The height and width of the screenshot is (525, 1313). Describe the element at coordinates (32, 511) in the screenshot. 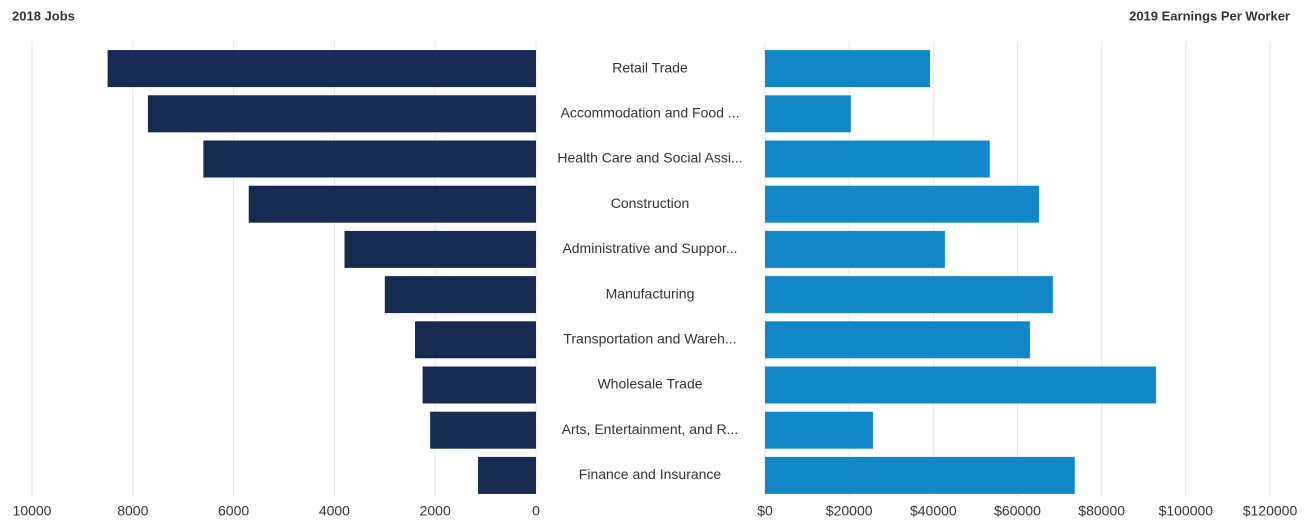

I see `x-tick-label: 10000` at that location.